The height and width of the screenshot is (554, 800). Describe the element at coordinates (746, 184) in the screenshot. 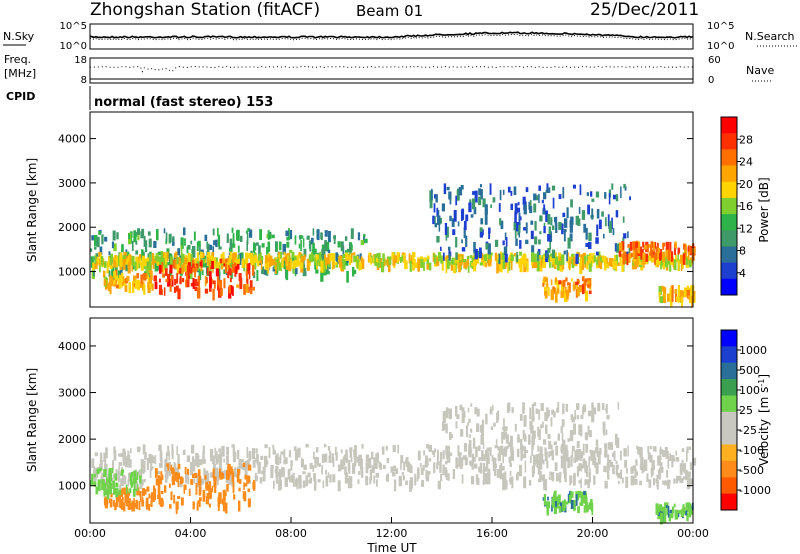

I see `colorbar-tick-label: 20` at that location.